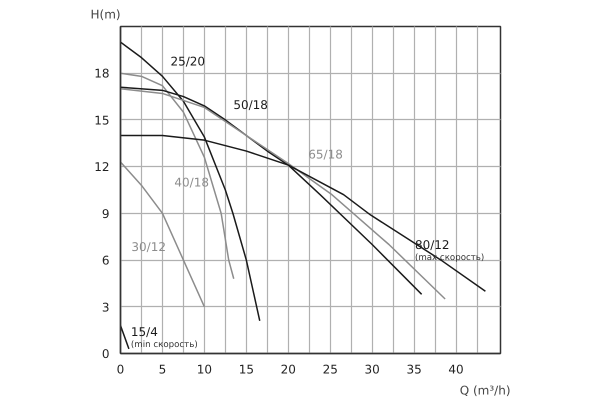 This screenshot has width=592, height=402. Describe the element at coordinates (246, 369) in the screenshot. I see `x-tick-label: 15` at that location.